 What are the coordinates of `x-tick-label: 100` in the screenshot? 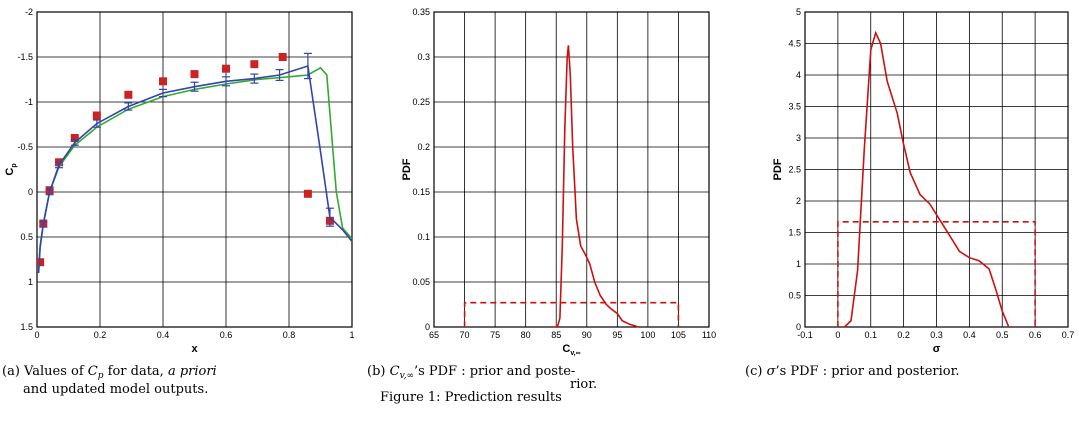 It's located at (647, 335).